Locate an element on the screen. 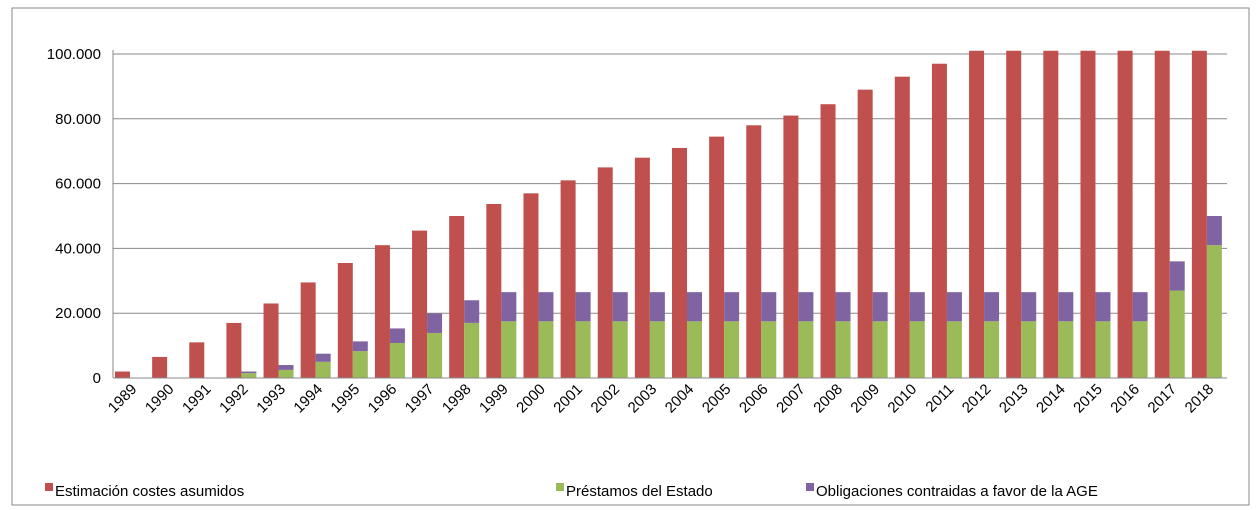 This screenshot has height=510, width=1257. x-tick-label: 1989 is located at coordinates (123, 399).